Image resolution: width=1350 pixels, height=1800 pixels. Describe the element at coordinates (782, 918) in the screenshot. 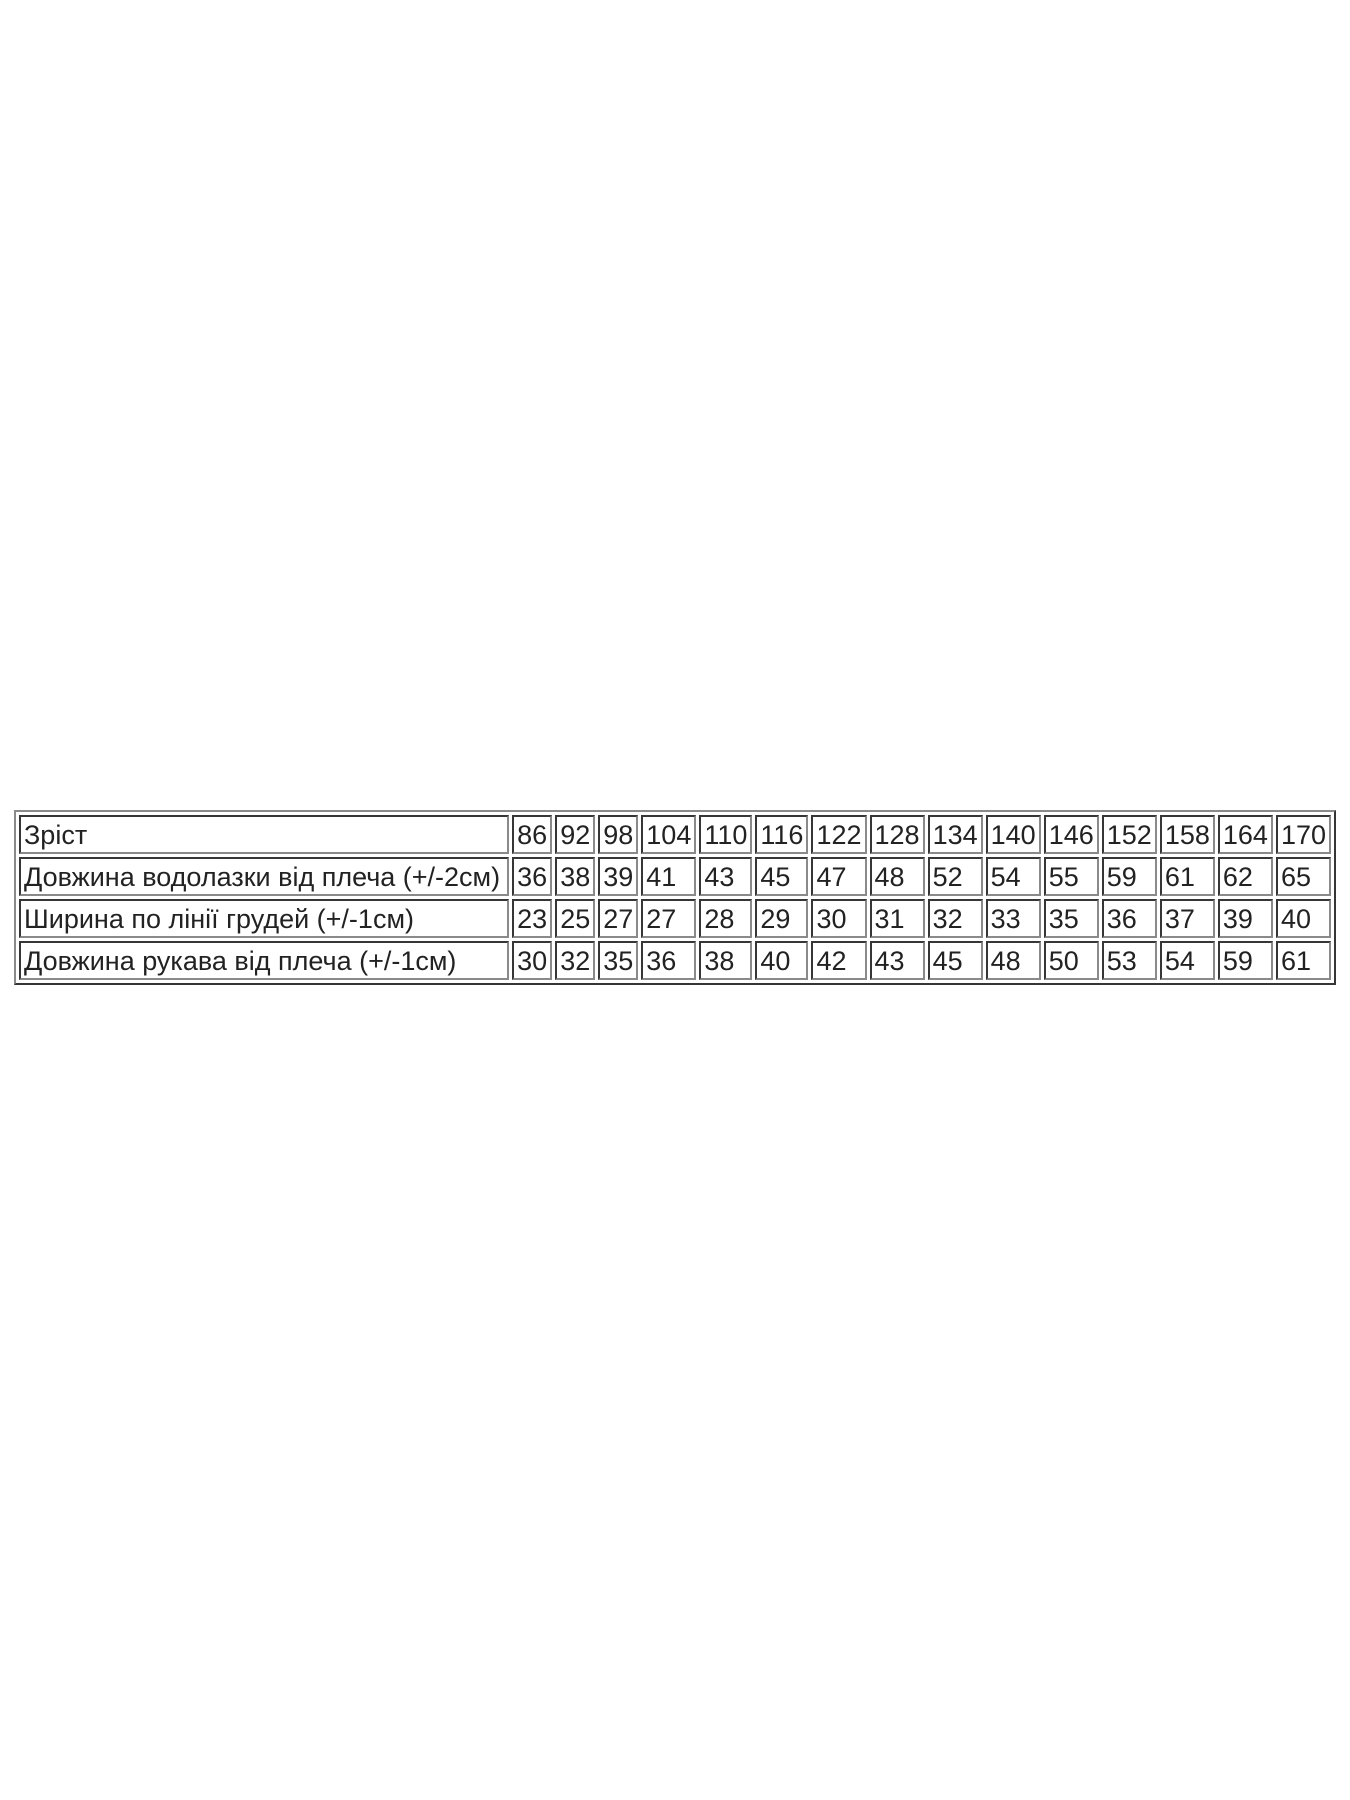

I see `table-cell: 29` at that location.